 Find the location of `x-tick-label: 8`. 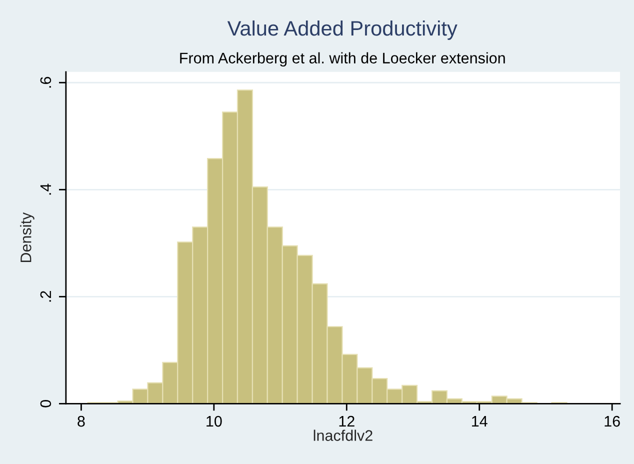

x-tick-label: 8 is located at coordinates (81, 421).